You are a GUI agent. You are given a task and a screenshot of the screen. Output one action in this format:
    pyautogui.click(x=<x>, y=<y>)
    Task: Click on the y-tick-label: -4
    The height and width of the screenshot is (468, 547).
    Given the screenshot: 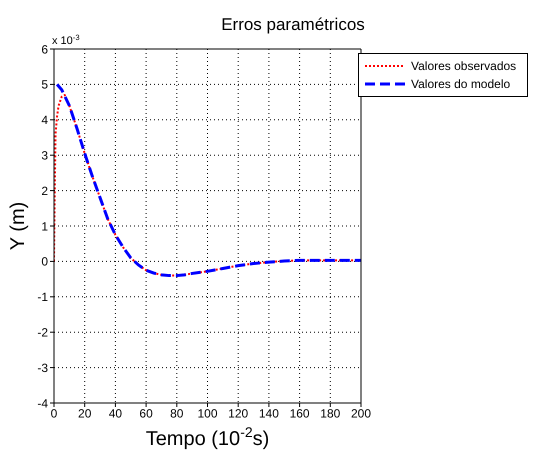 What is the action you would take?
    pyautogui.click(x=42, y=403)
    